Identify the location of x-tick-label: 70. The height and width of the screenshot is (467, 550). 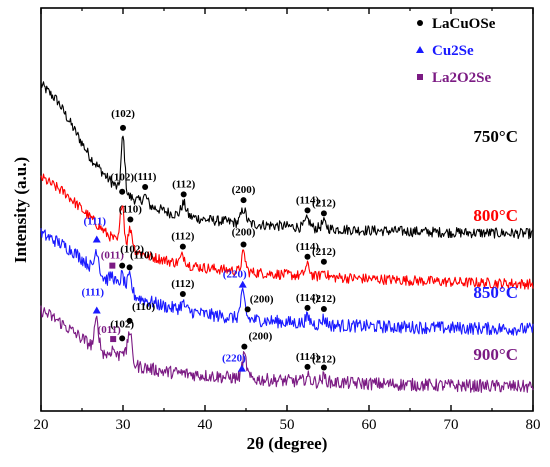
(451, 425).